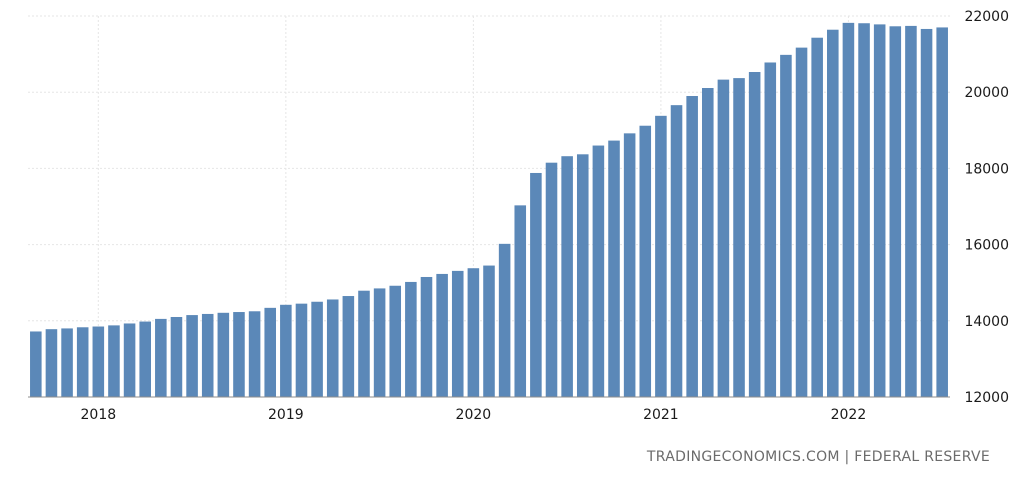 The image size is (1024, 484). What do you see at coordinates (986, 398) in the screenshot?
I see `y-tick-label: 12000` at bounding box center [986, 398].